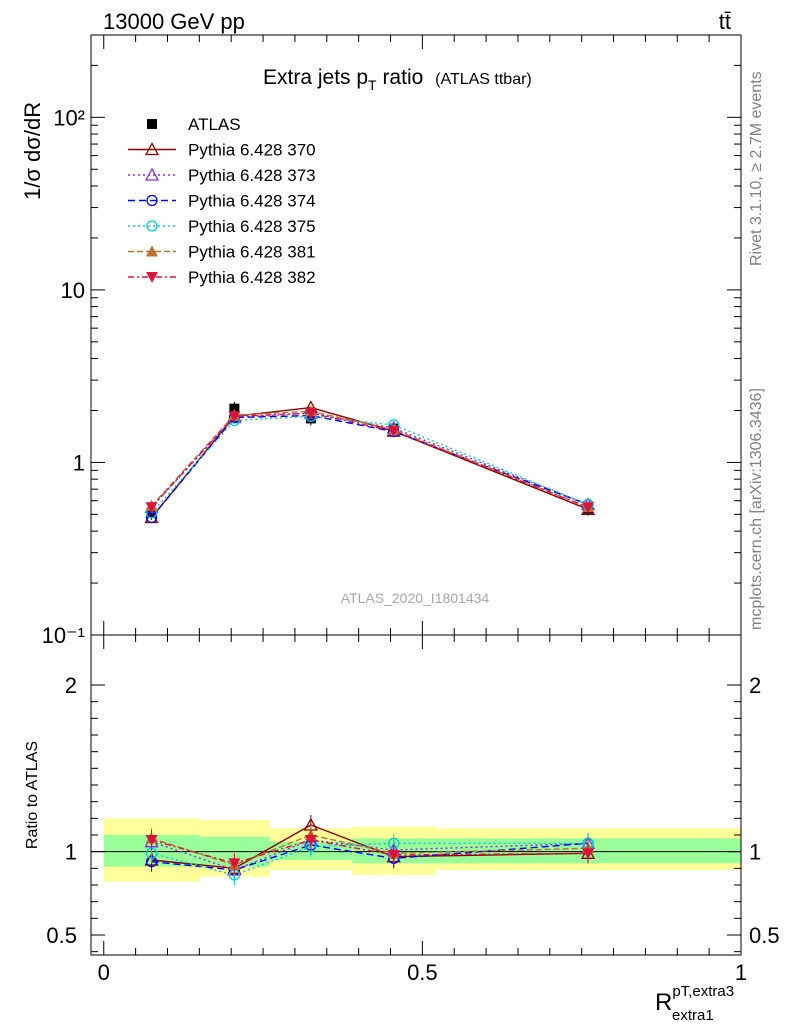 The width and height of the screenshot is (786, 1024). Describe the element at coordinates (63, 635) in the screenshot. I see `y-tick-label: 10⁻¹` at that location.